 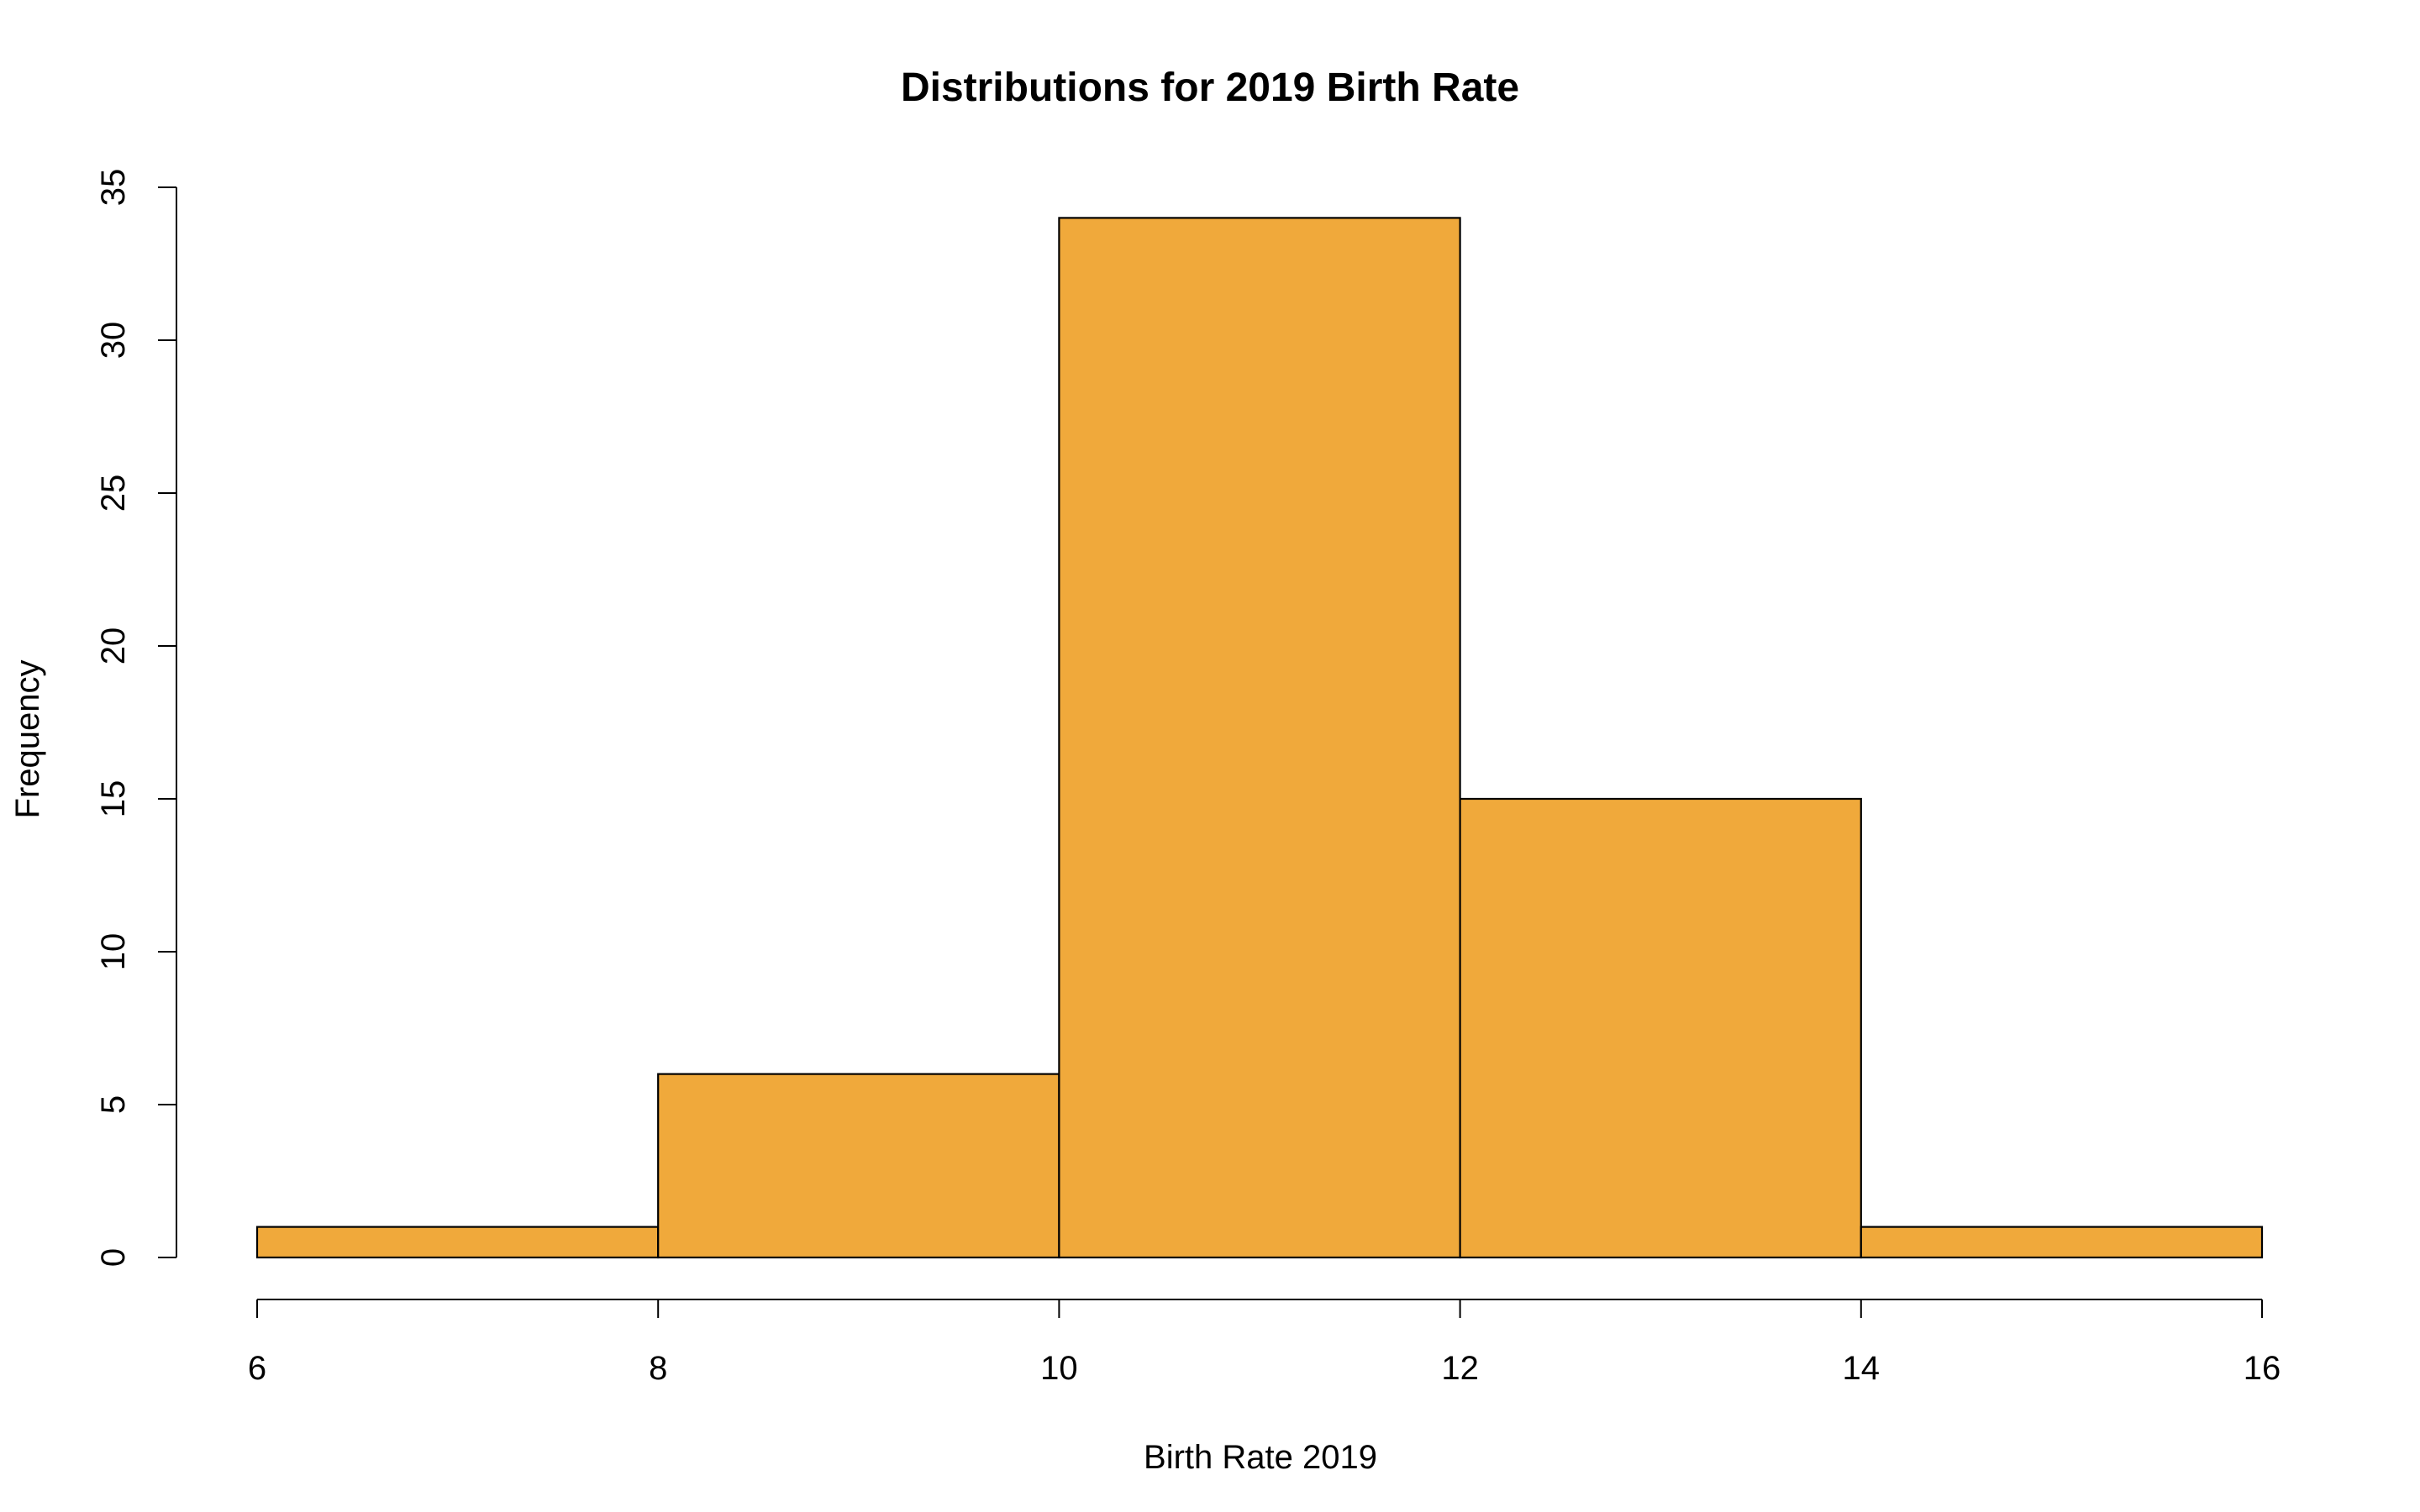 What do you see at coordinates (113, 1257) in the screenshot?
I see `y-tick-label-0: 0` at bounding box center [113, 1257].